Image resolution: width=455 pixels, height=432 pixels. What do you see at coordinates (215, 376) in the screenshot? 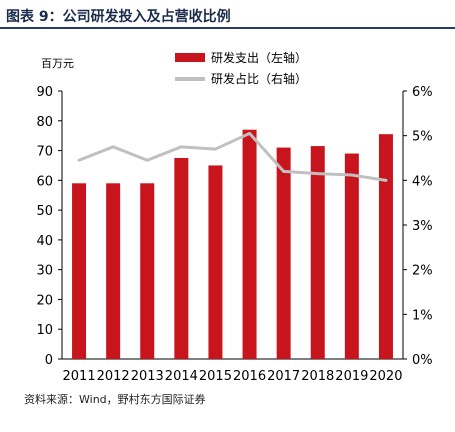
I see `x-axis-tick-label: 2015` at bounding box center [215, 376].